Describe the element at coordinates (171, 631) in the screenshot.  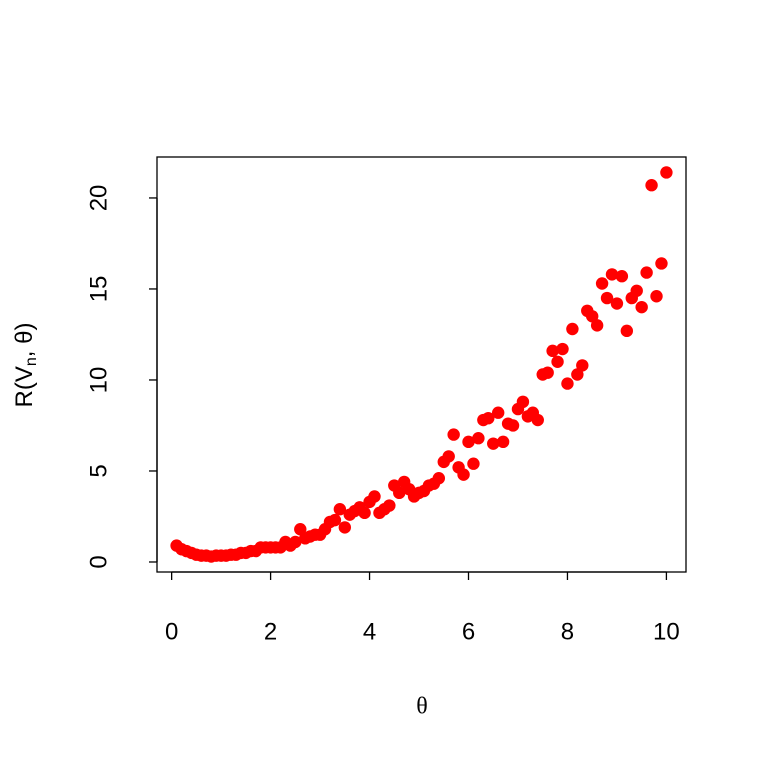
I see `x-tick-label: 0` at that location.